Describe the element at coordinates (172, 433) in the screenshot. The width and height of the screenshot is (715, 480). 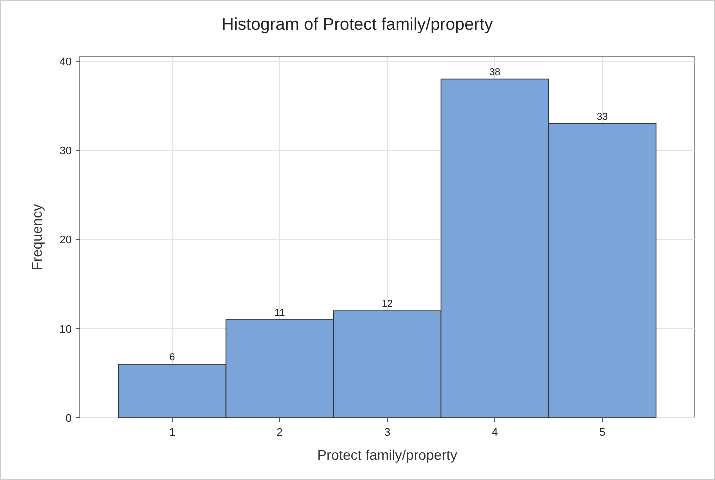
I see `x-tick-label: 1` at that location.